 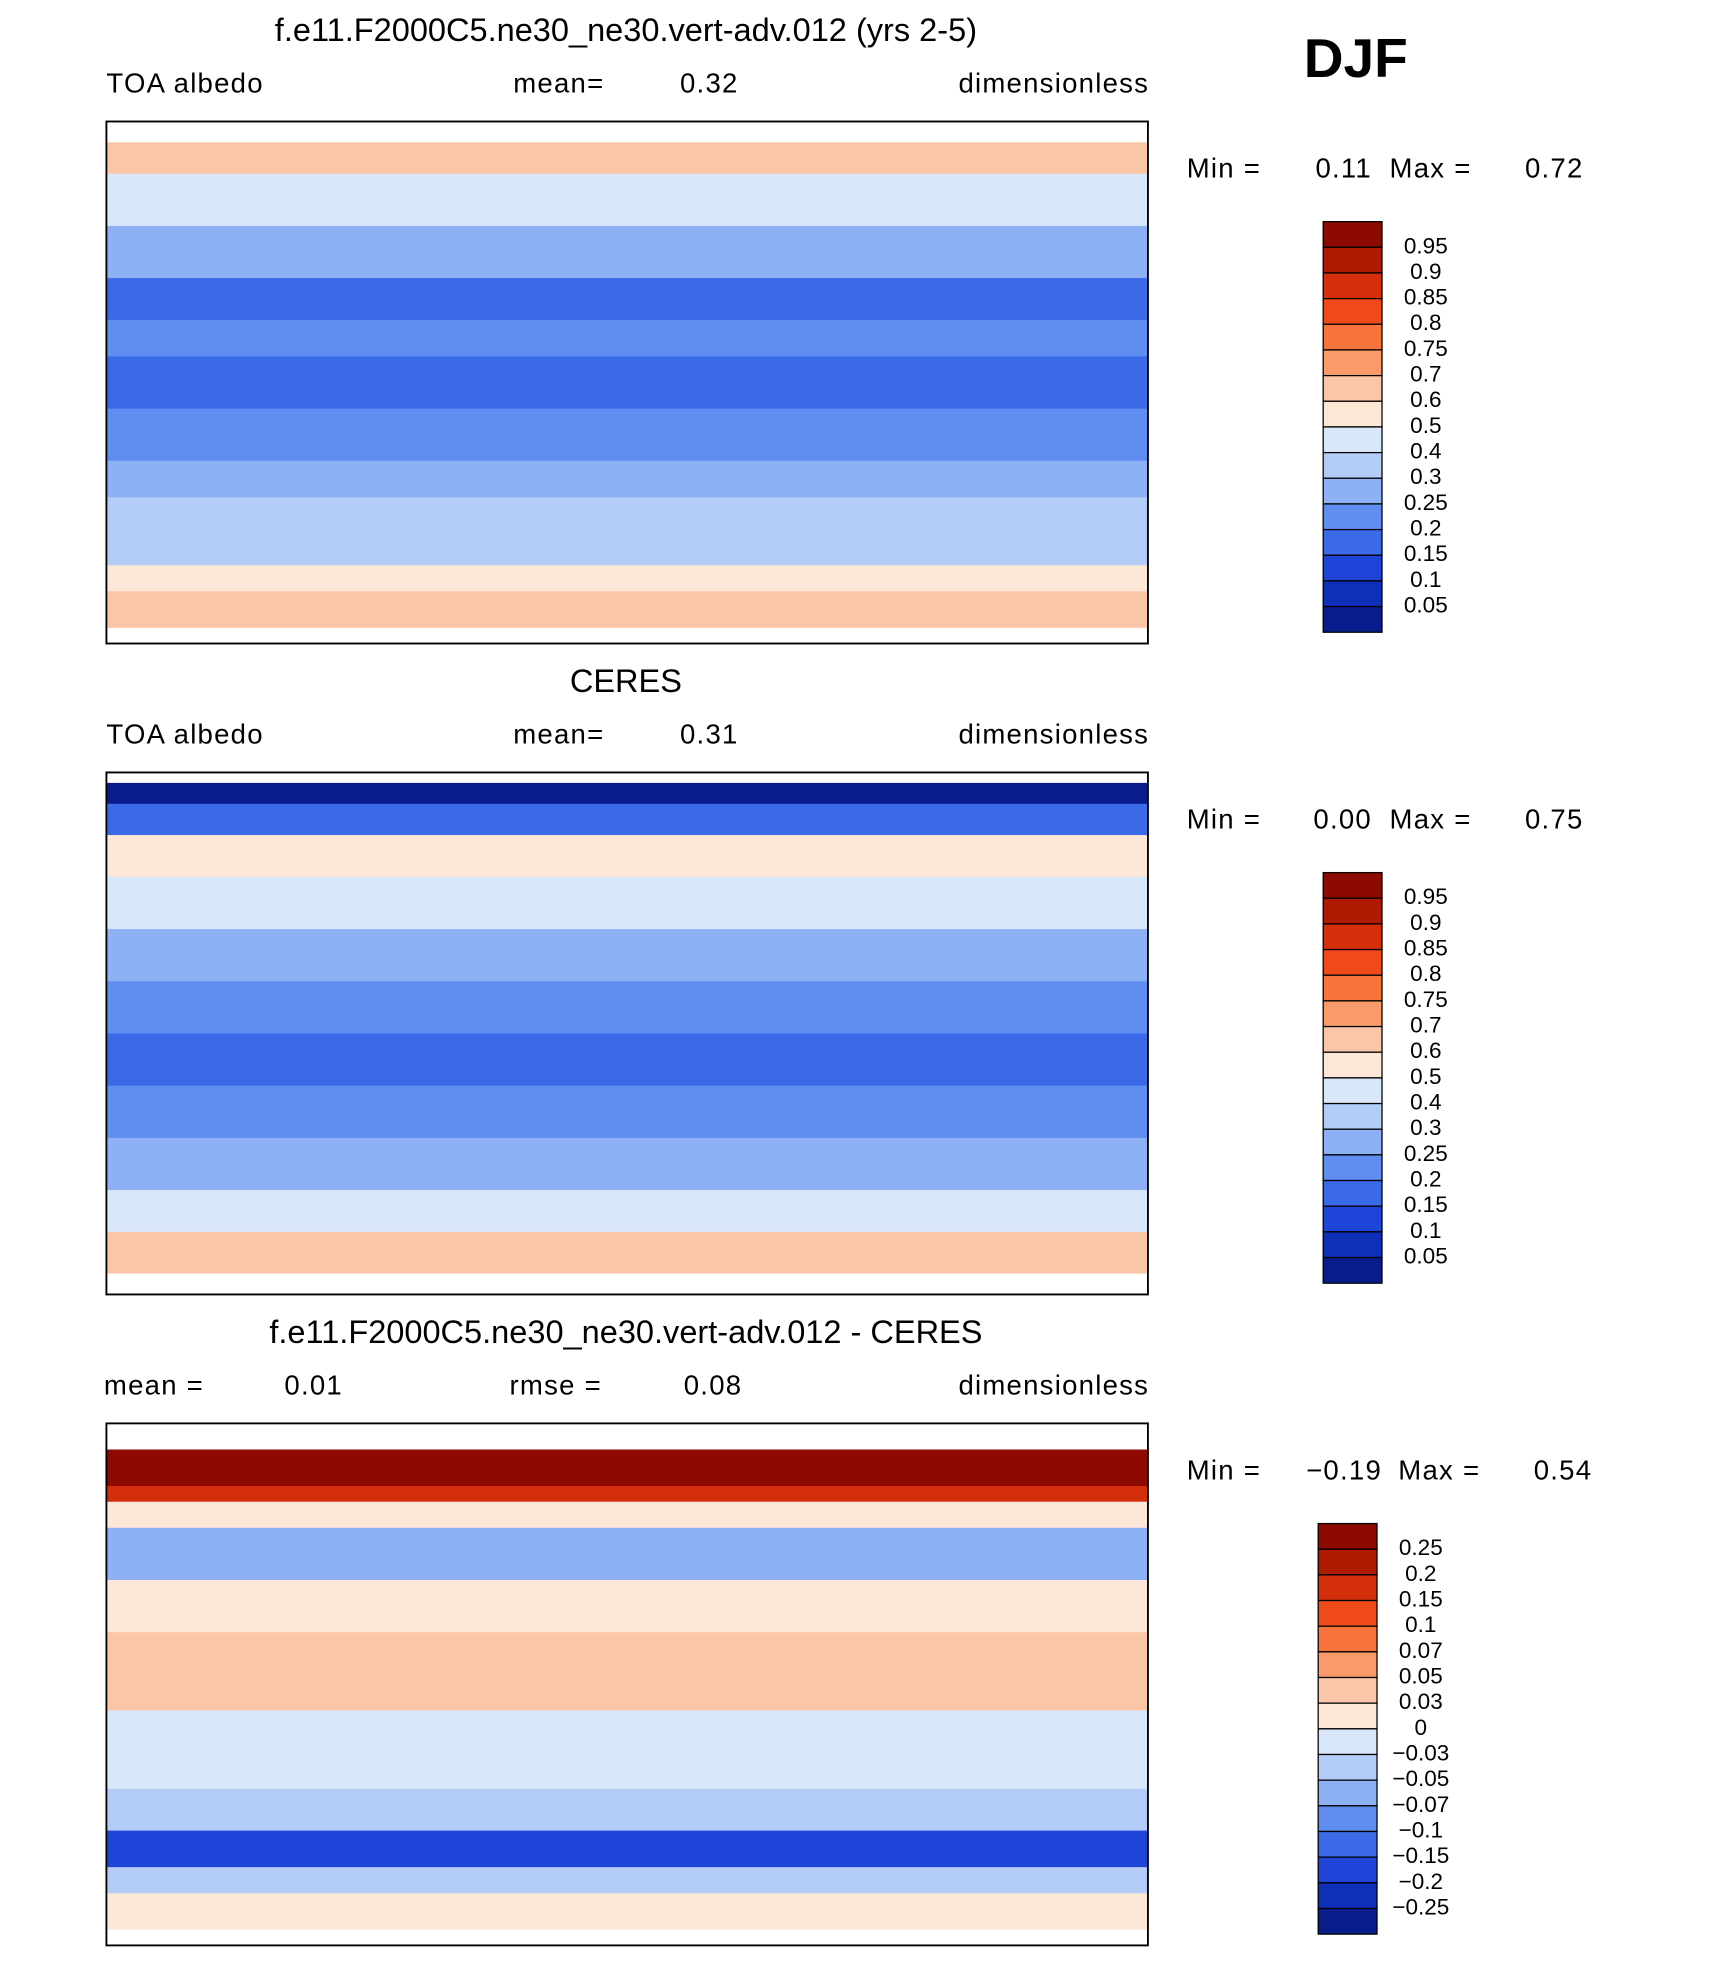 I want to click on colorbar-label: 0.6, so click(x=1425, y=399).